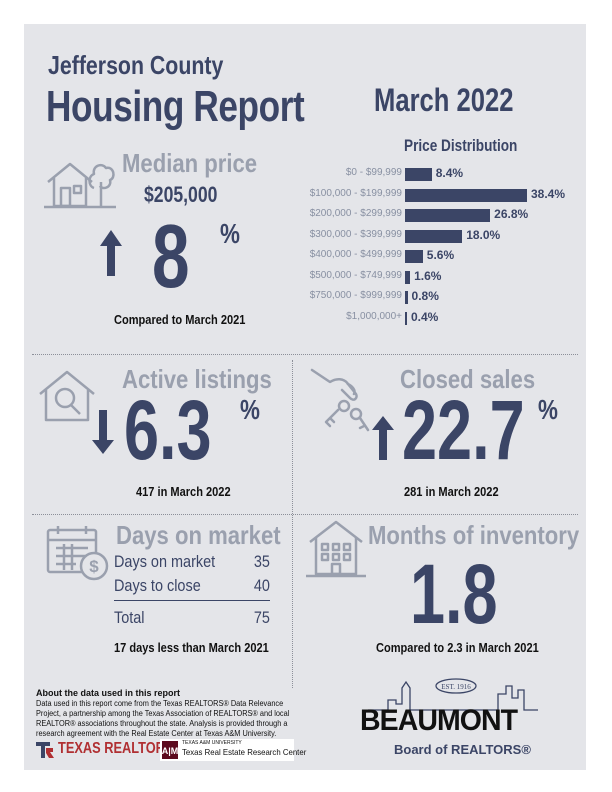 This screenshot has height=792, width=612. I want to click on price-bar-row: $400,000 - $499,999 5.6%, so click(424, 256).